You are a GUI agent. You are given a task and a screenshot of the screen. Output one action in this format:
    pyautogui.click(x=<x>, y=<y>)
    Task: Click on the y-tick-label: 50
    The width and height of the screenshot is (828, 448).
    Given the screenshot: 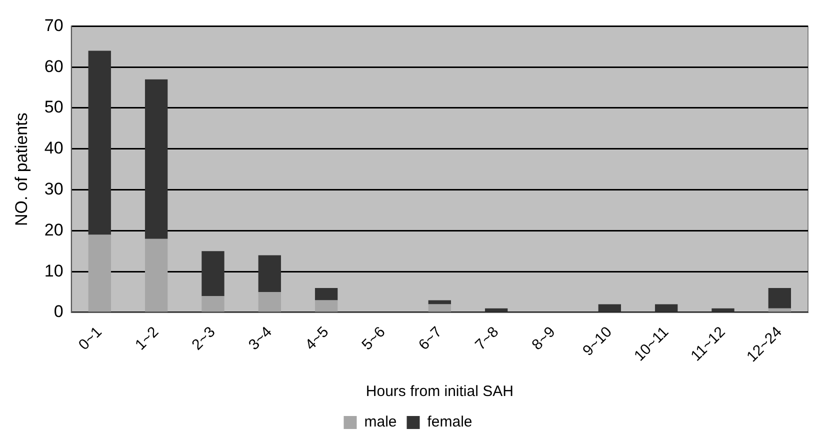 What is the action you would take?
    pyautogui.click(x=54, y=107)
    